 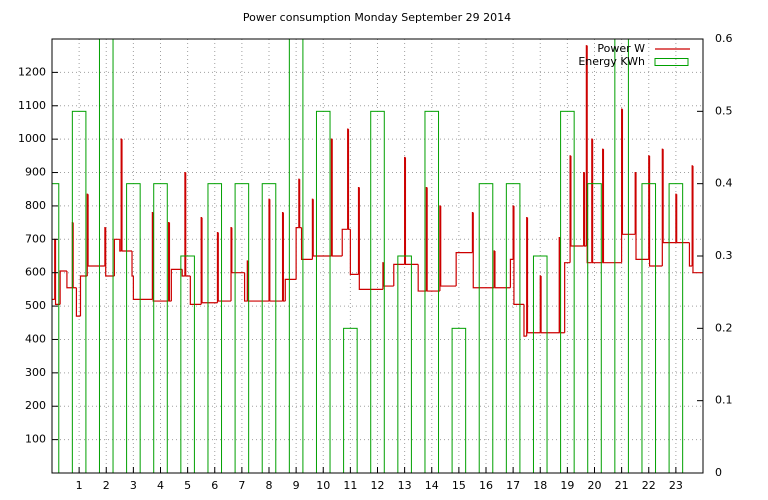 What do you see at coordinates (724, 400) in the screenshot?
I see `y2-tick-label: 0.1` at bounding box center [724, 400].